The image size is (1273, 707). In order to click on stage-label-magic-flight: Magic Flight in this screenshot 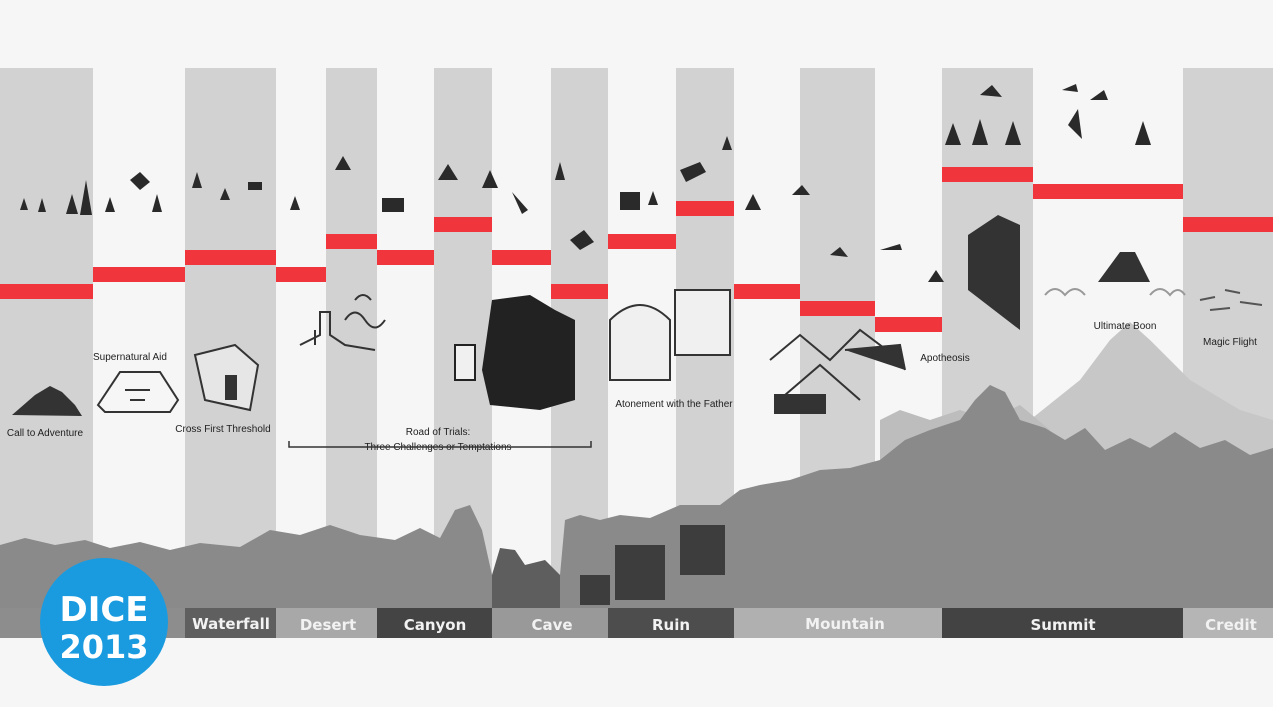, I will do `click(1230, 342)`.